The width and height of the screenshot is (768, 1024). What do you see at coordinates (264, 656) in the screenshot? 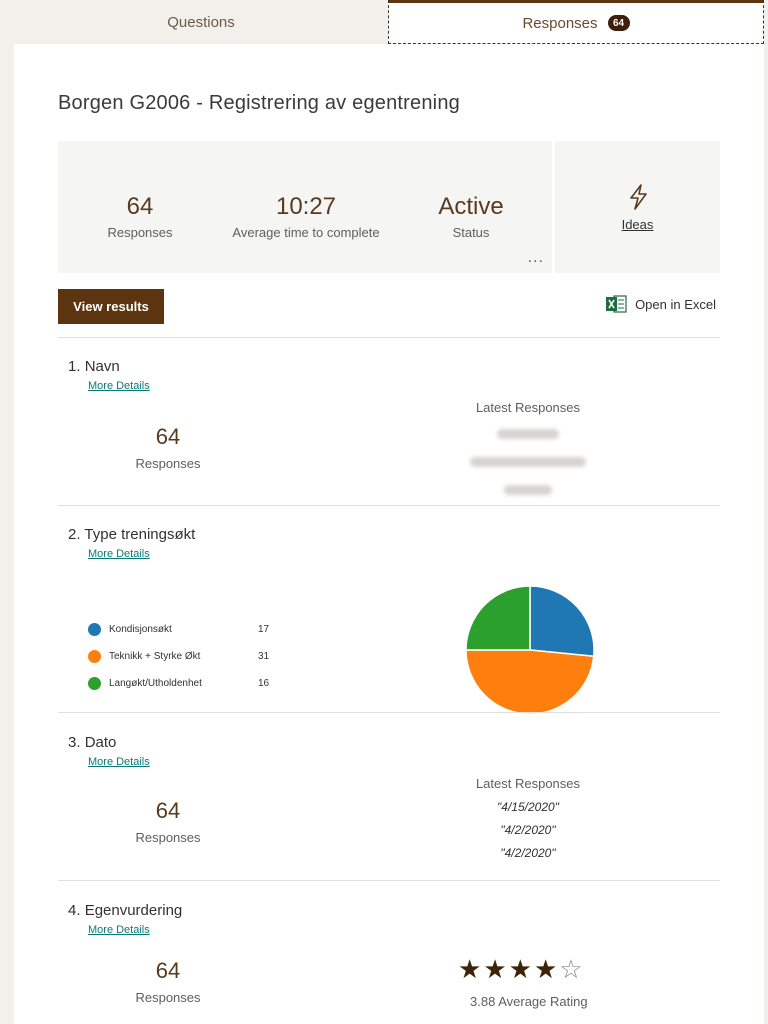
I see `legend-count: 31` at bounding box center [264, 656].